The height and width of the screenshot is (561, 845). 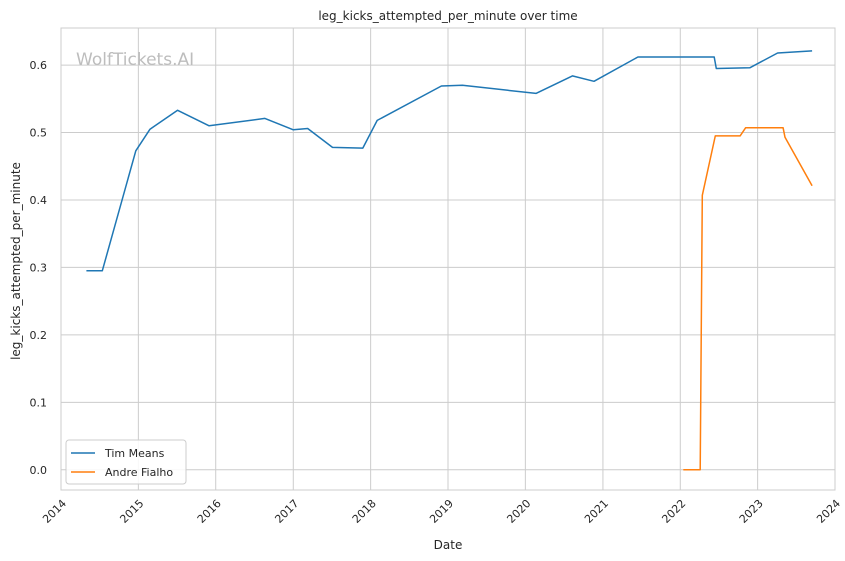 I want to click on y-tick-label: 0.1, so click(x=39, y=402).